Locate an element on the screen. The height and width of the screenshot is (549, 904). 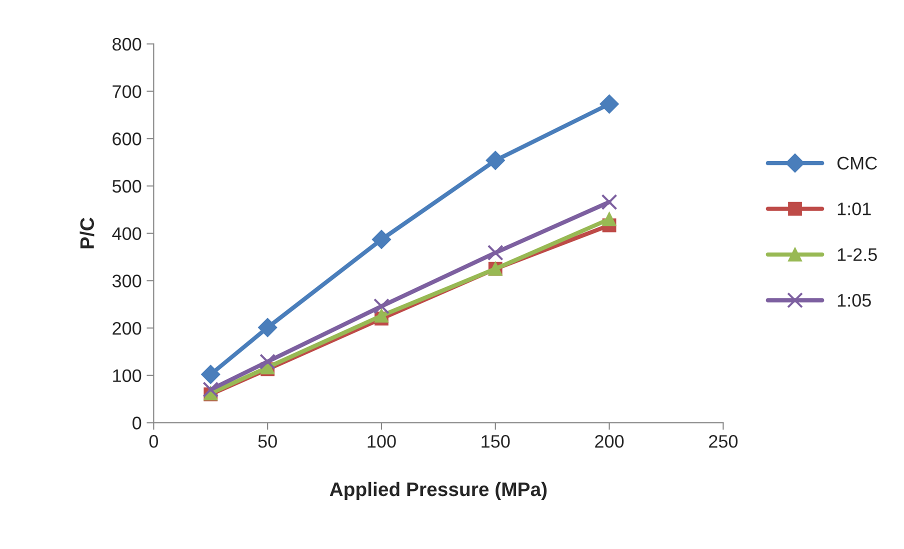
legend-label: 1:05 is located at coordinates (854, 300).